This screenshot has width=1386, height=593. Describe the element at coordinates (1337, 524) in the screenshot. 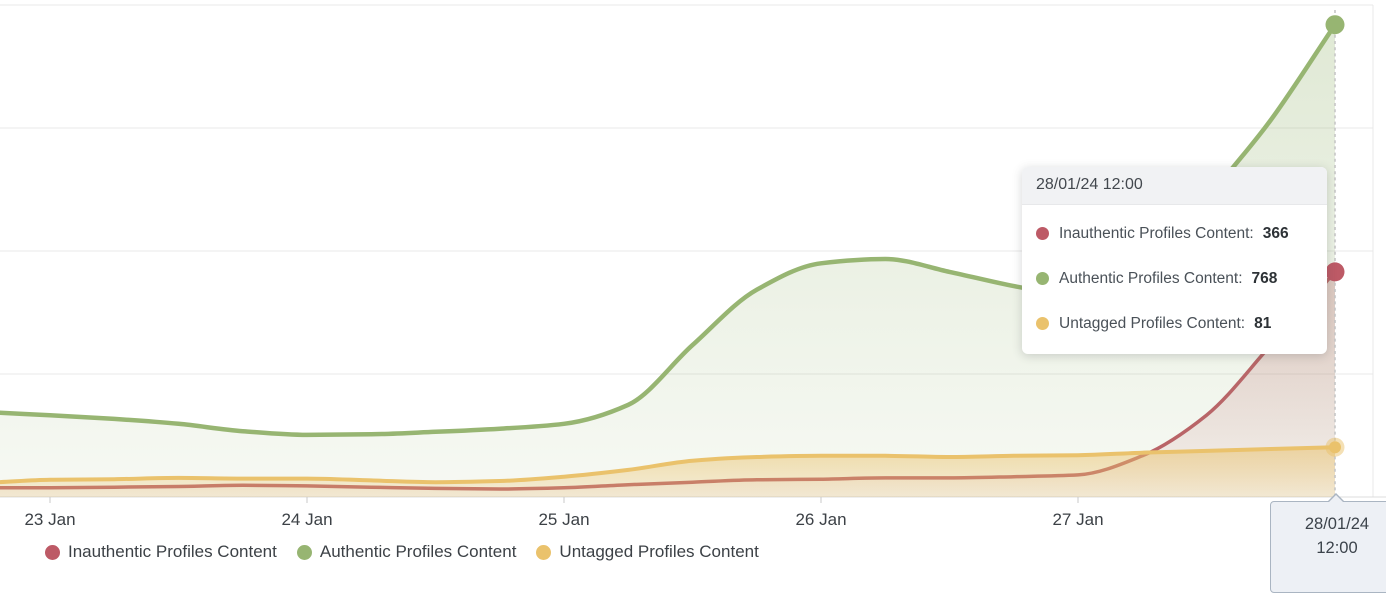

I see `pointer-label-date: 28/01/24` at that location.